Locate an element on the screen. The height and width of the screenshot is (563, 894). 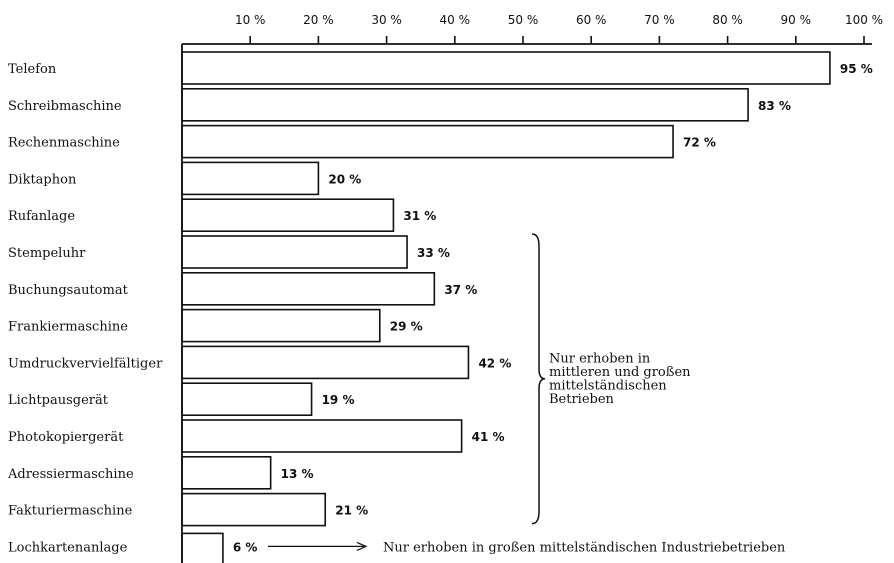
value-label: 41 % is located at coordinates (488, 437).